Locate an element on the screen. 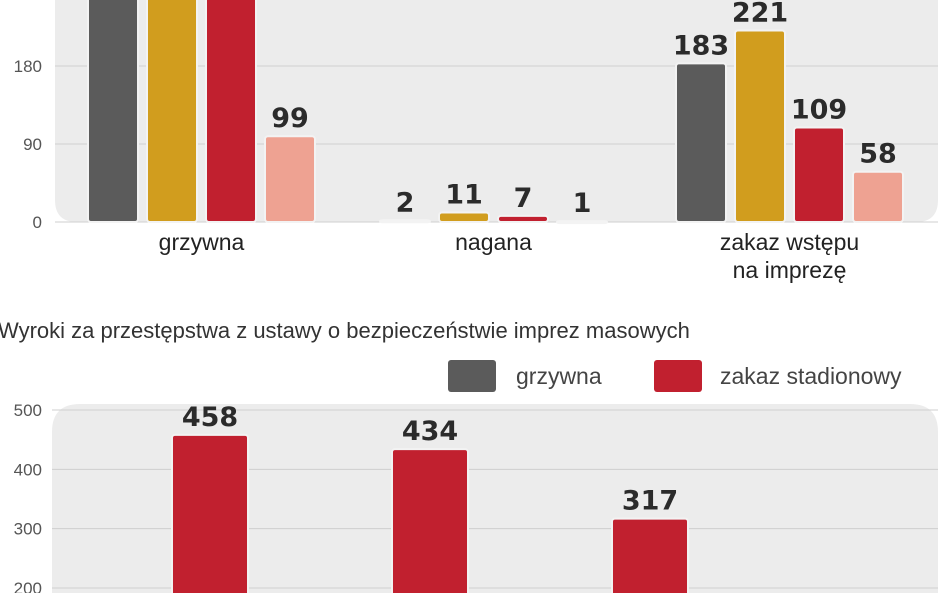 The image size is (948, 593). legend-label-zakaz-stadionowy: zakaz stadionowy is located at coordinates (811, 376).